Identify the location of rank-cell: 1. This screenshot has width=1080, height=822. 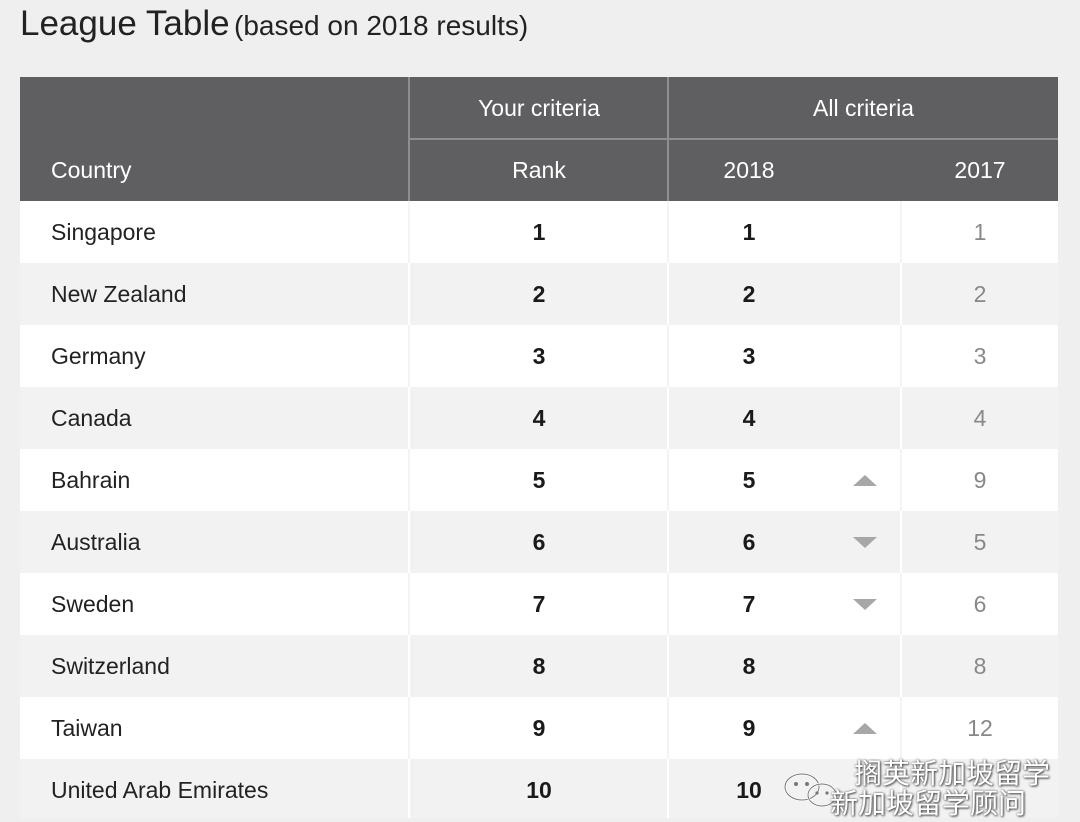
(539, 231).